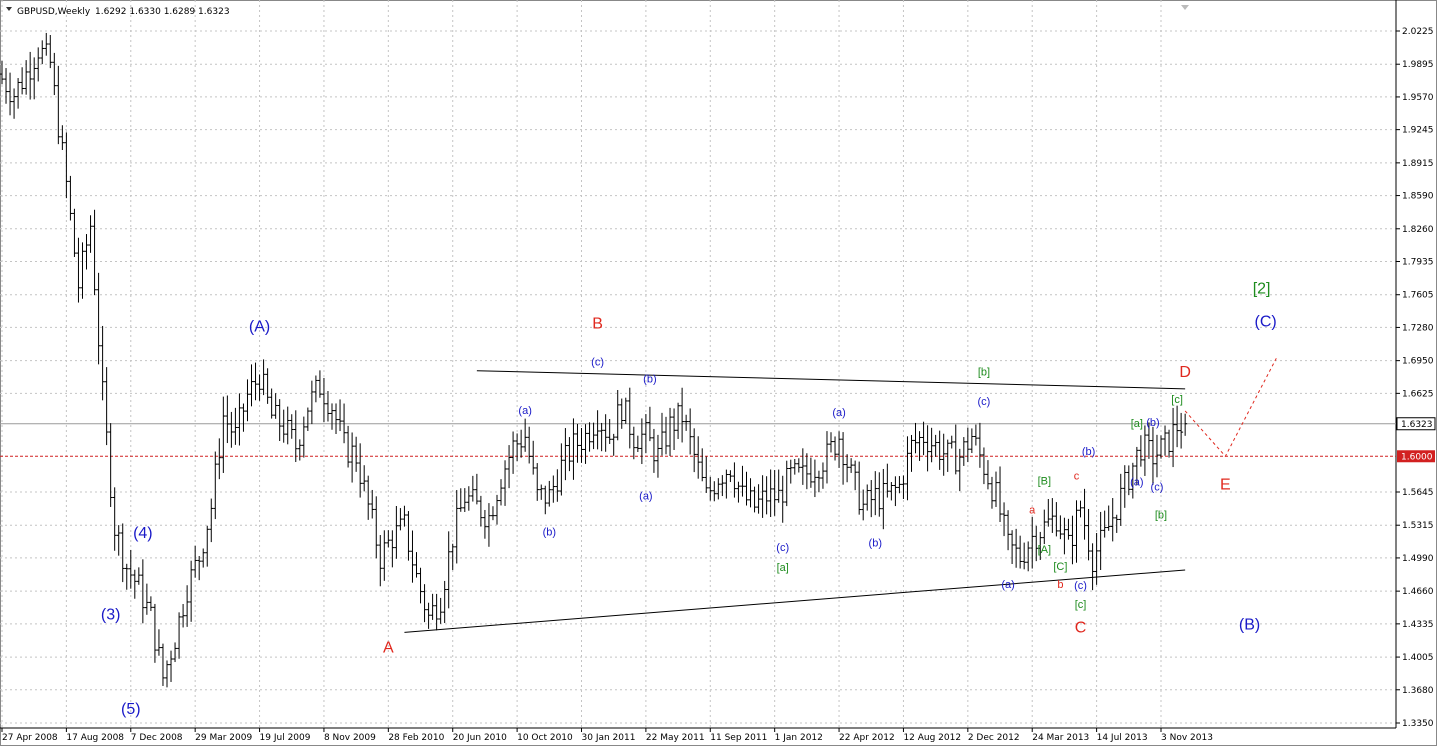 Image resolution: width=1437 pixels, height=746 pixels. Describe the element at coordinates (1418, 164) in the screenshot. I see `price-tick-label: 1.8915` at that location.